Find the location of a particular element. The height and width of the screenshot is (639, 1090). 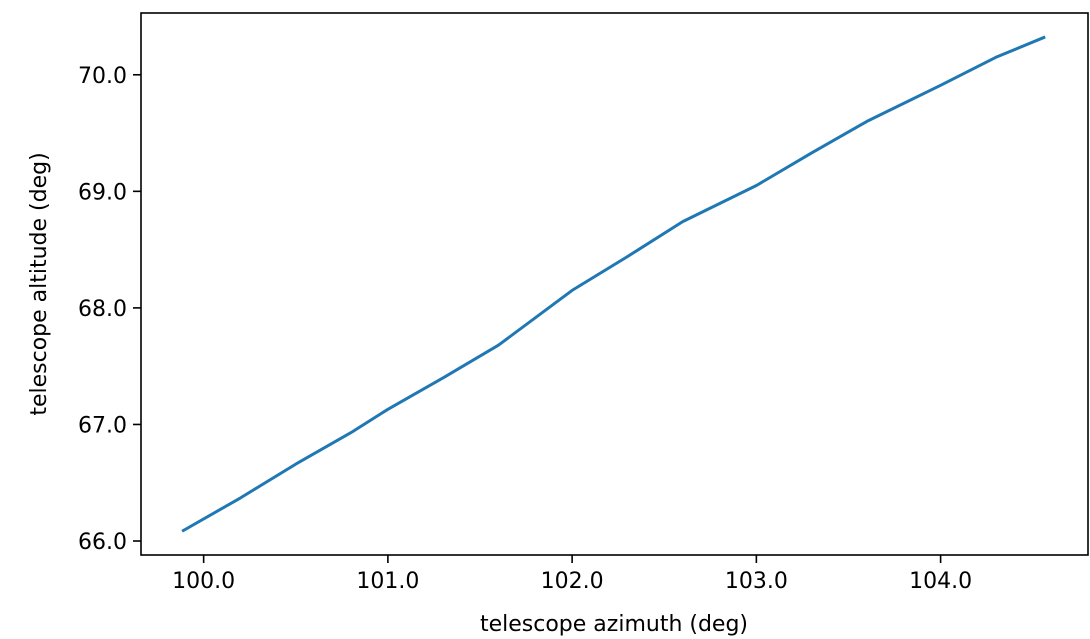

y-tick-label: 68.0 is located at coordinates (102, 309).